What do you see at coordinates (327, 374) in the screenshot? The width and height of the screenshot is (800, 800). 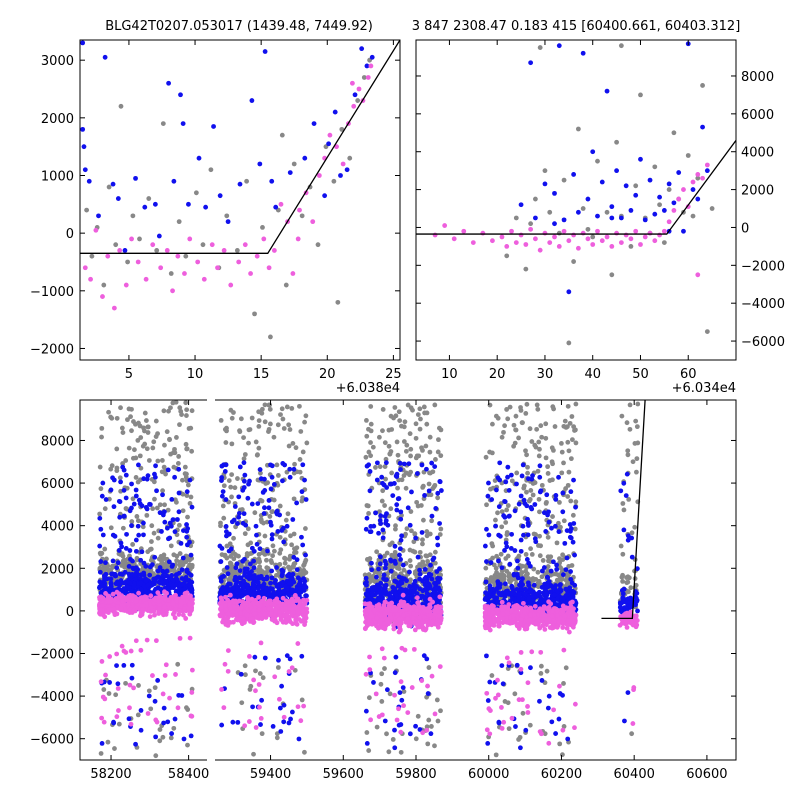 I see `top-left-x-tick-label: 20` at bounding box center [327, 374].